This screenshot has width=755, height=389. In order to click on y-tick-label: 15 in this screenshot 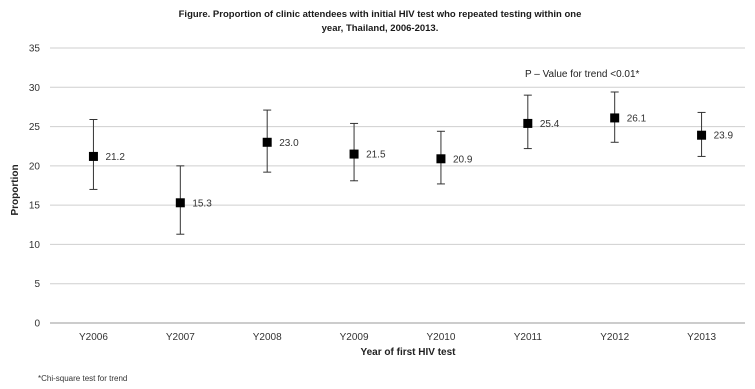, I will do `click(35, 206)`.